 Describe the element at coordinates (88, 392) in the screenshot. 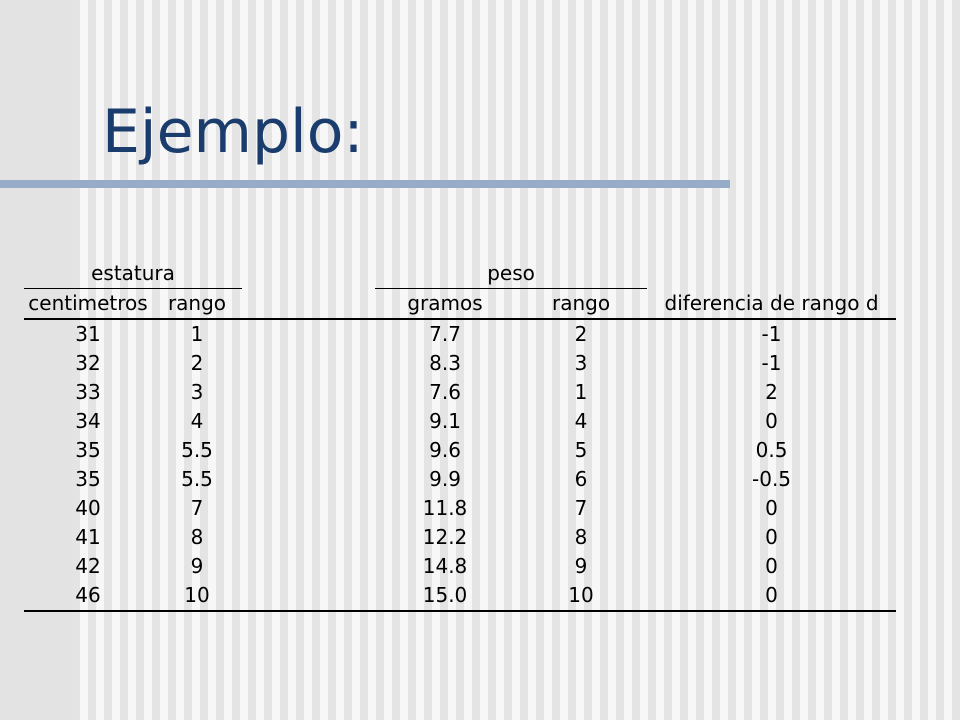

I see `cell-height-cm: 33` at that location.